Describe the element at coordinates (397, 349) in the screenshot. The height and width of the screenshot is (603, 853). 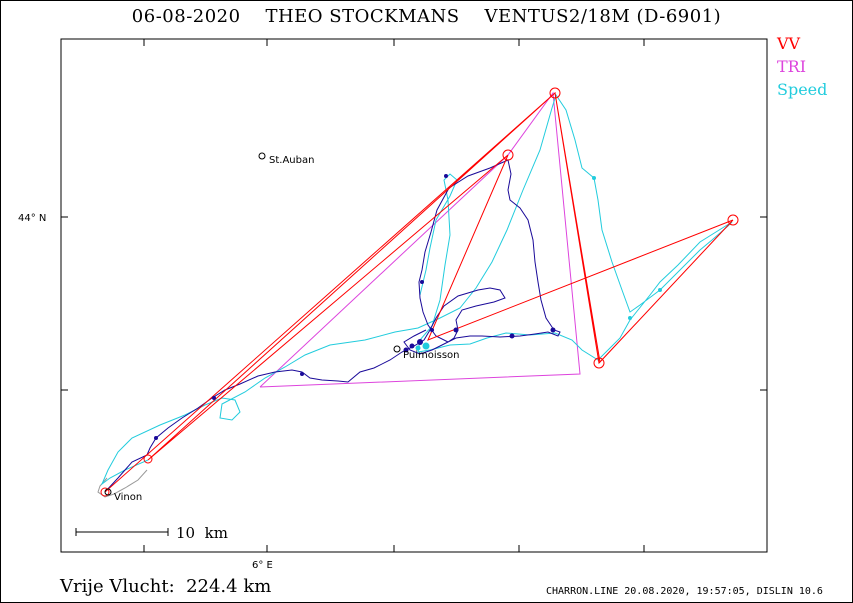
I see `place-marker-puimoisson` at that location.